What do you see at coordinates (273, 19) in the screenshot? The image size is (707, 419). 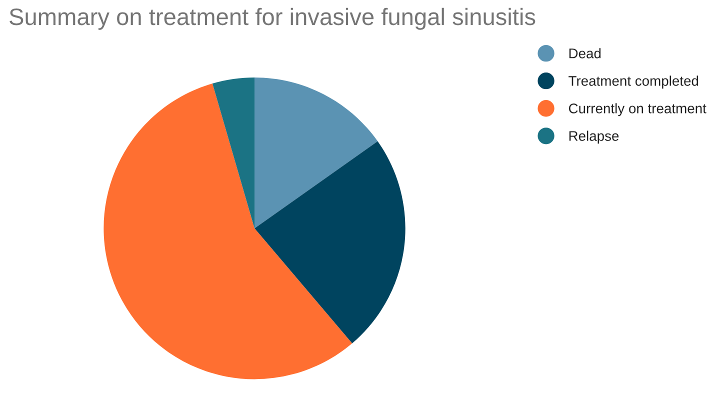 I see `chart-title: Summary on treatment for invasive fungal sinusitis` at bounding box center [273, 19].